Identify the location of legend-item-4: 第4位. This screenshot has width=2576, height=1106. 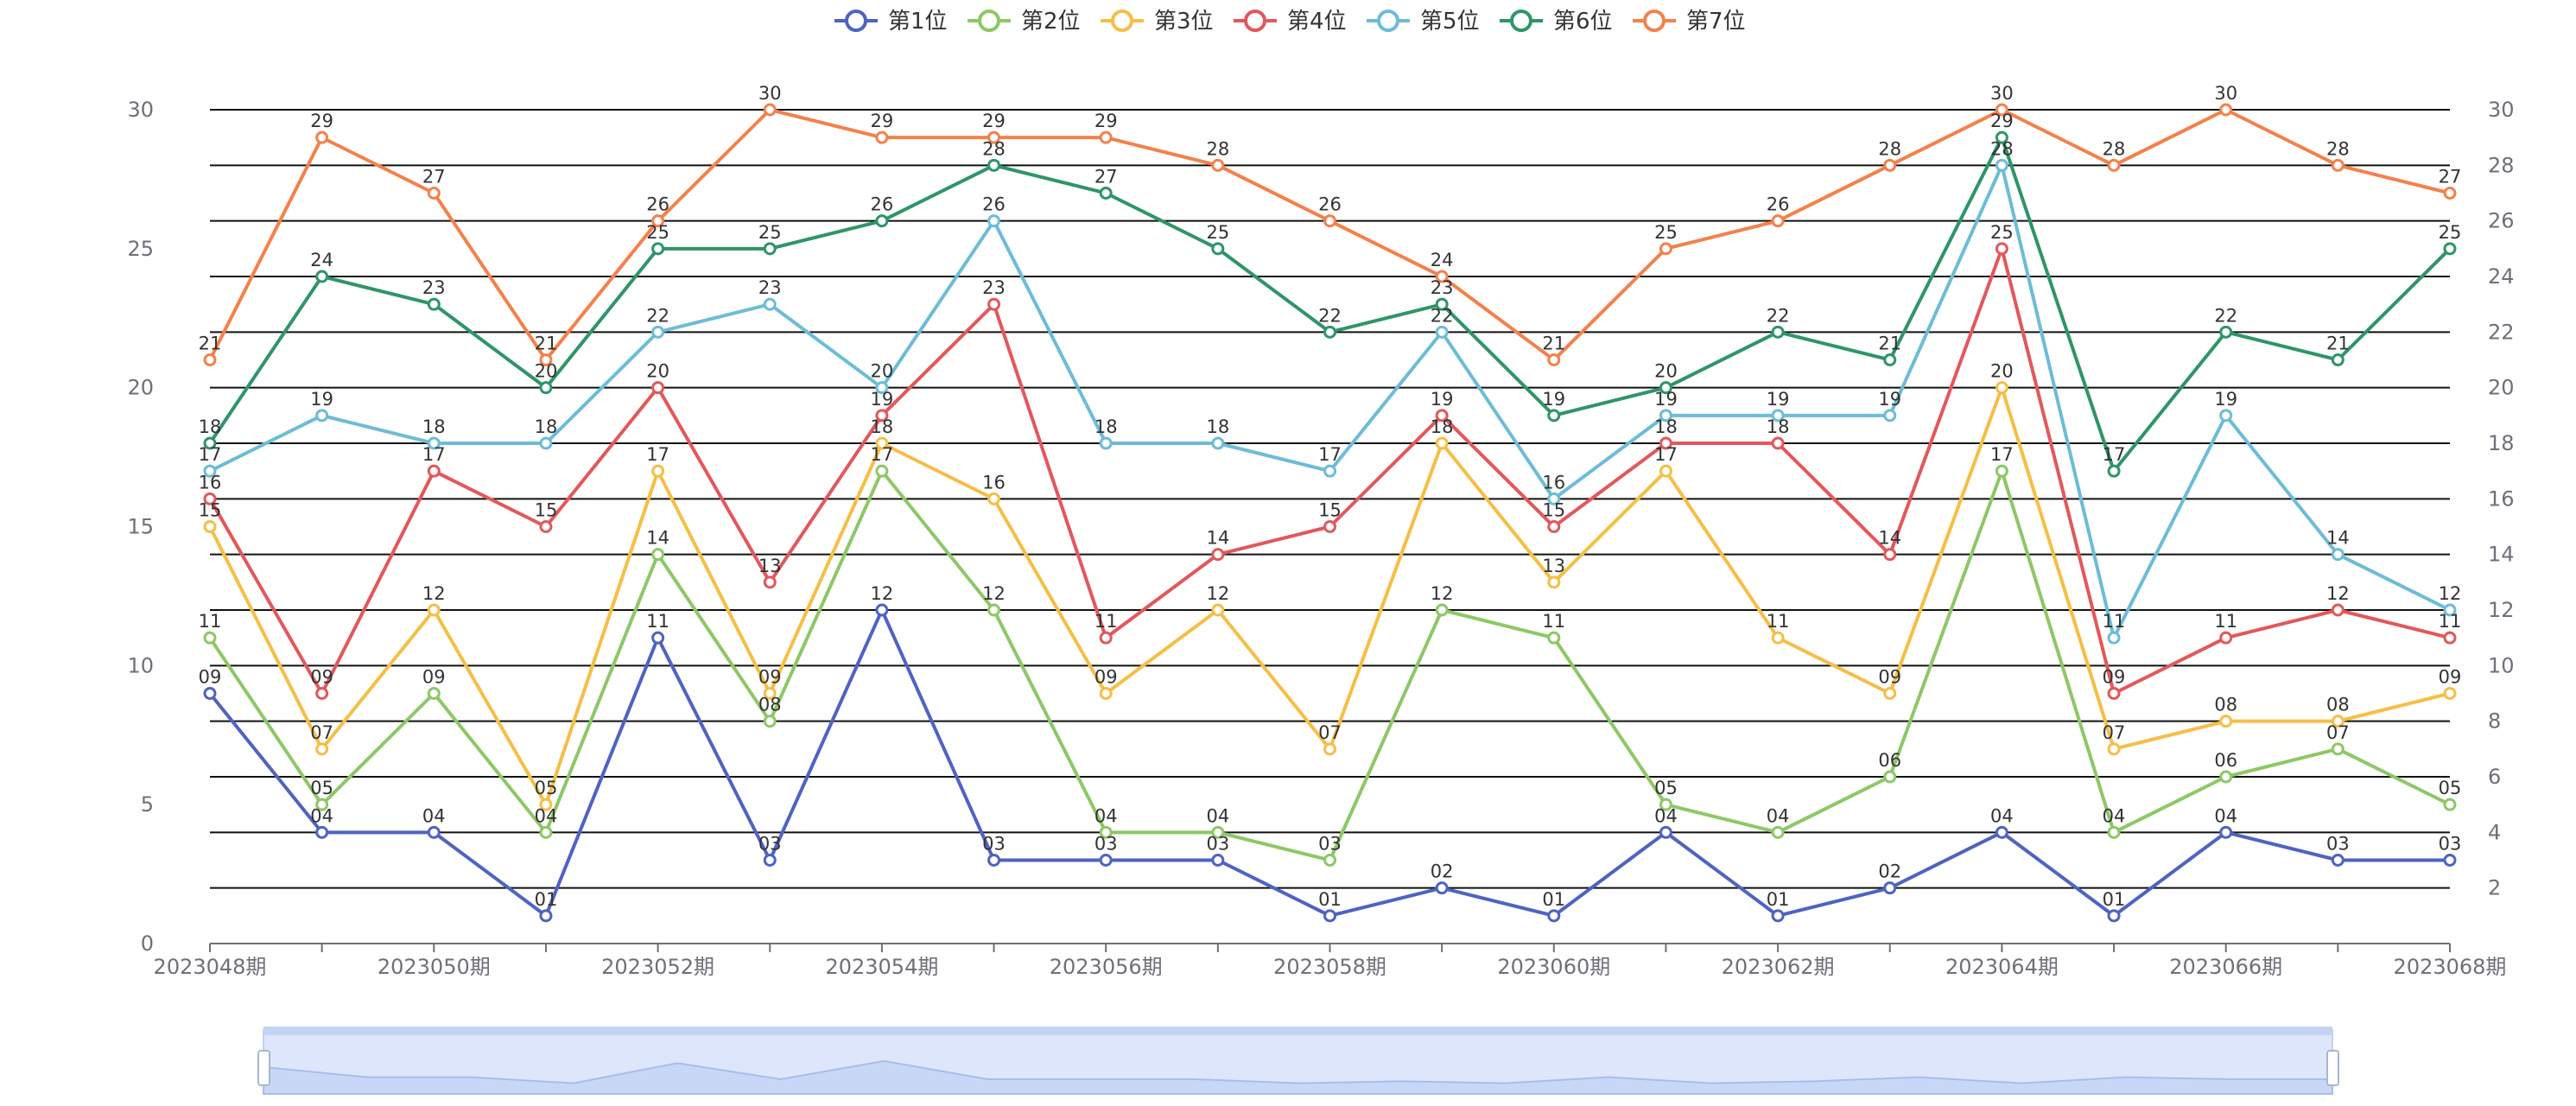
(1290, 22).